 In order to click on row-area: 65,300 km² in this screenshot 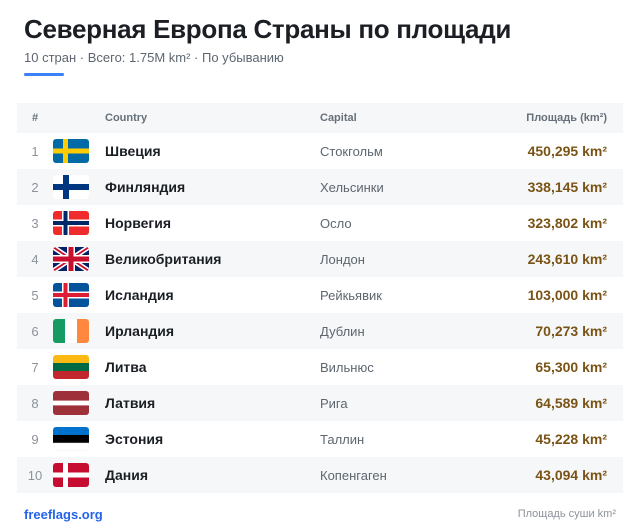, I will do `click(571, 367)`.